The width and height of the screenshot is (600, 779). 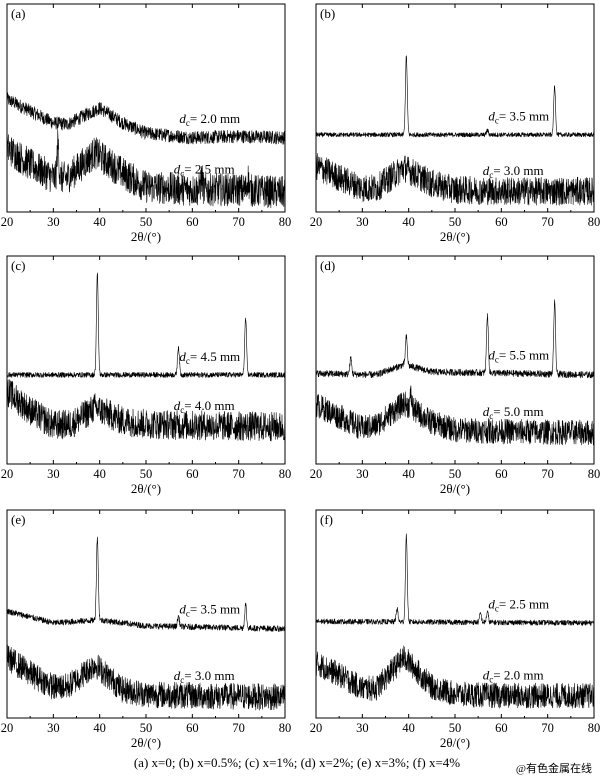 What do you see at coordinates (18, 13) in the screenshot?
I see `panel-label: (a)` at bounding box center [18, 13].